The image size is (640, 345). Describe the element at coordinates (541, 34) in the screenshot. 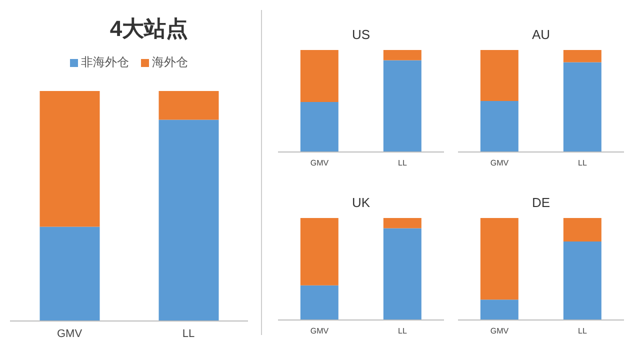

I see `chart-title: AU` at that location.